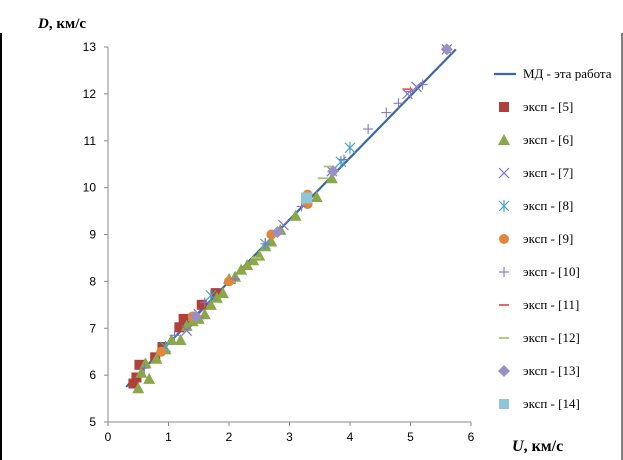  I want to click on legend-label: эксп - [5], so click(548, 106).